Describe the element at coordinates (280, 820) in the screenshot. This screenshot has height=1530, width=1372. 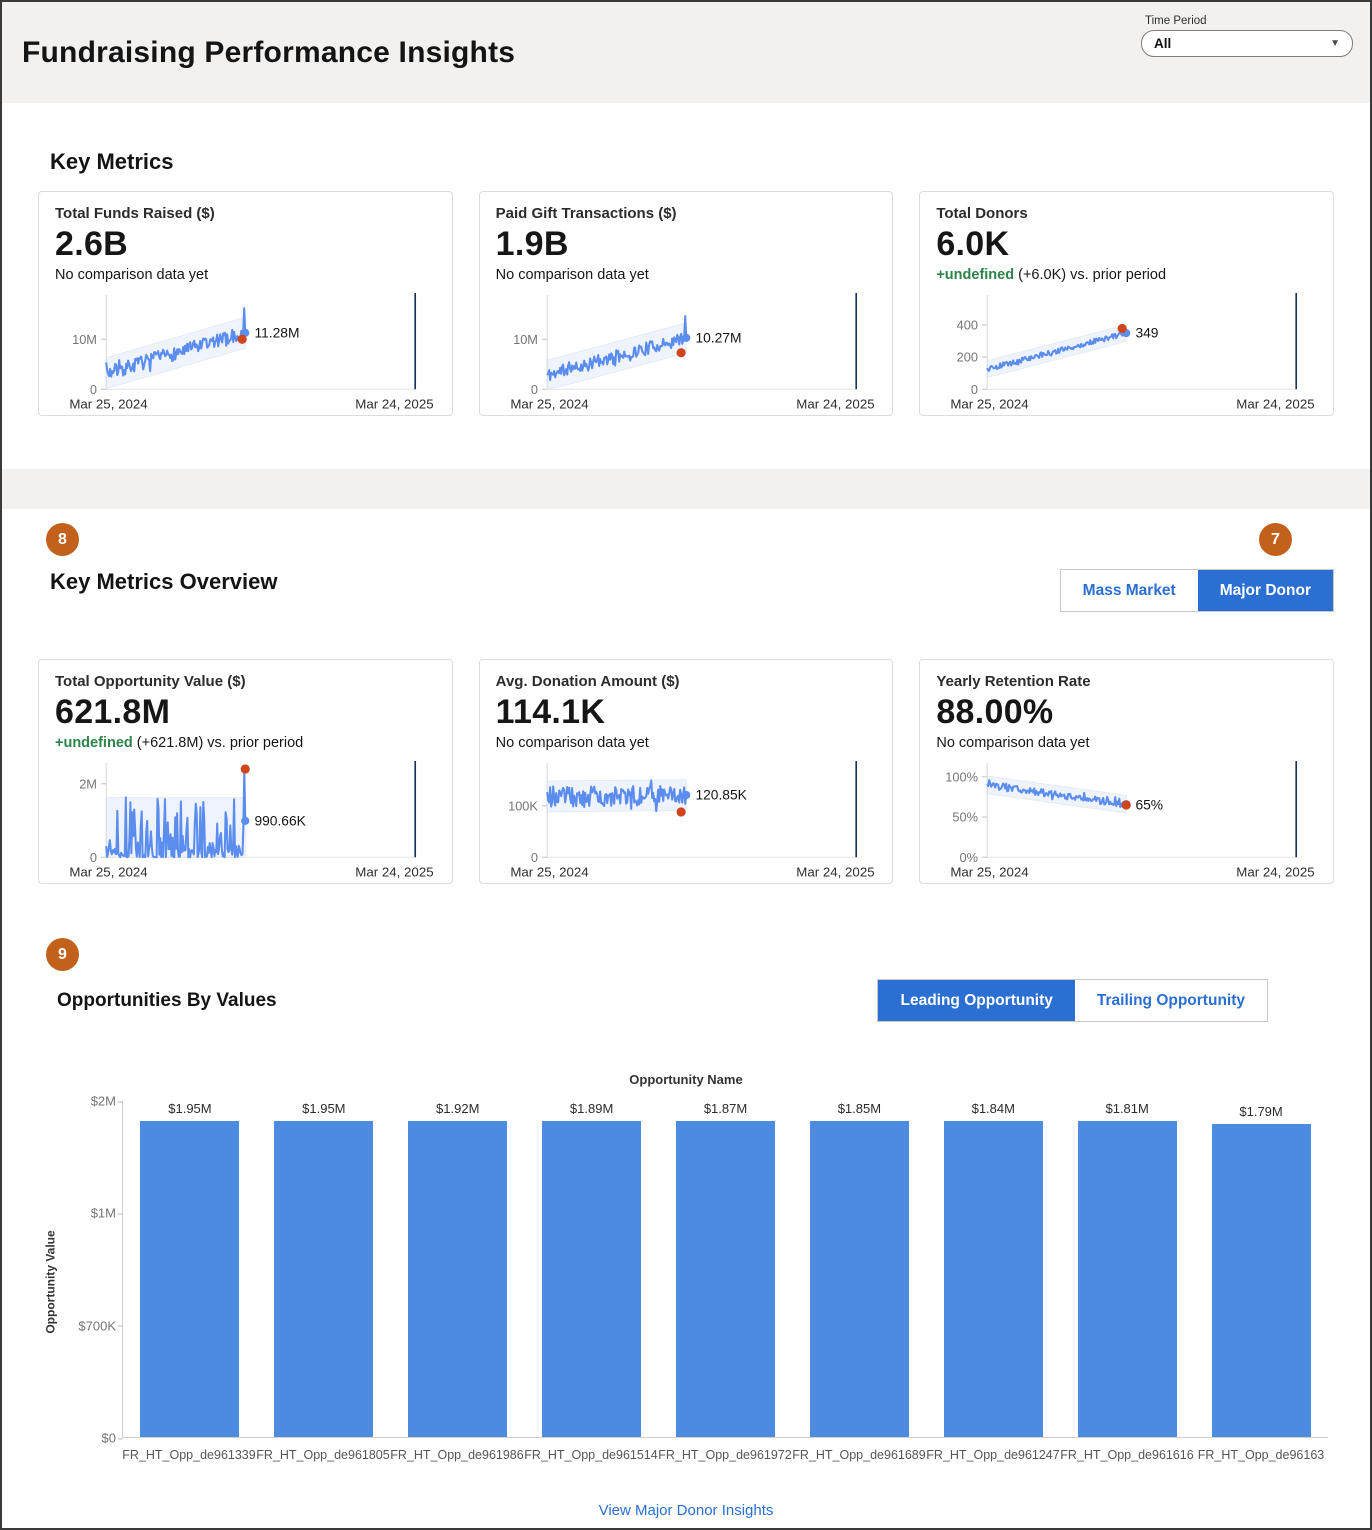
I see `svg-text: 990.66K` at that location.